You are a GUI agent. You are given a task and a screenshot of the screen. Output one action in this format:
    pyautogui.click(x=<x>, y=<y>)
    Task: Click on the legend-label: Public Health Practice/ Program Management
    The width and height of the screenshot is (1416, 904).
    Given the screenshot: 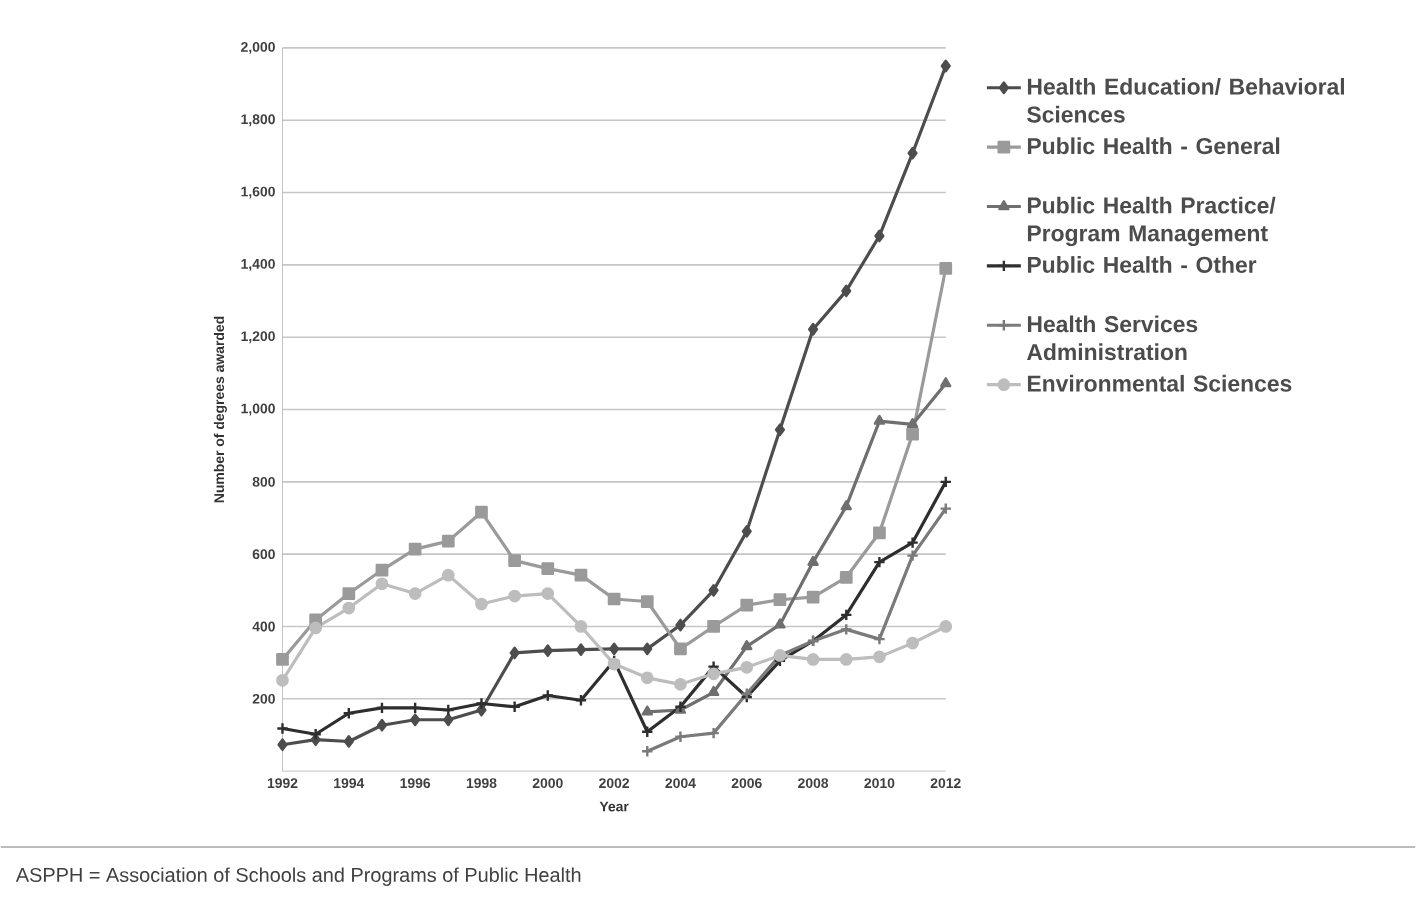 What is the action you would take?
    pyautogui.click(x=1151, y=221)
    